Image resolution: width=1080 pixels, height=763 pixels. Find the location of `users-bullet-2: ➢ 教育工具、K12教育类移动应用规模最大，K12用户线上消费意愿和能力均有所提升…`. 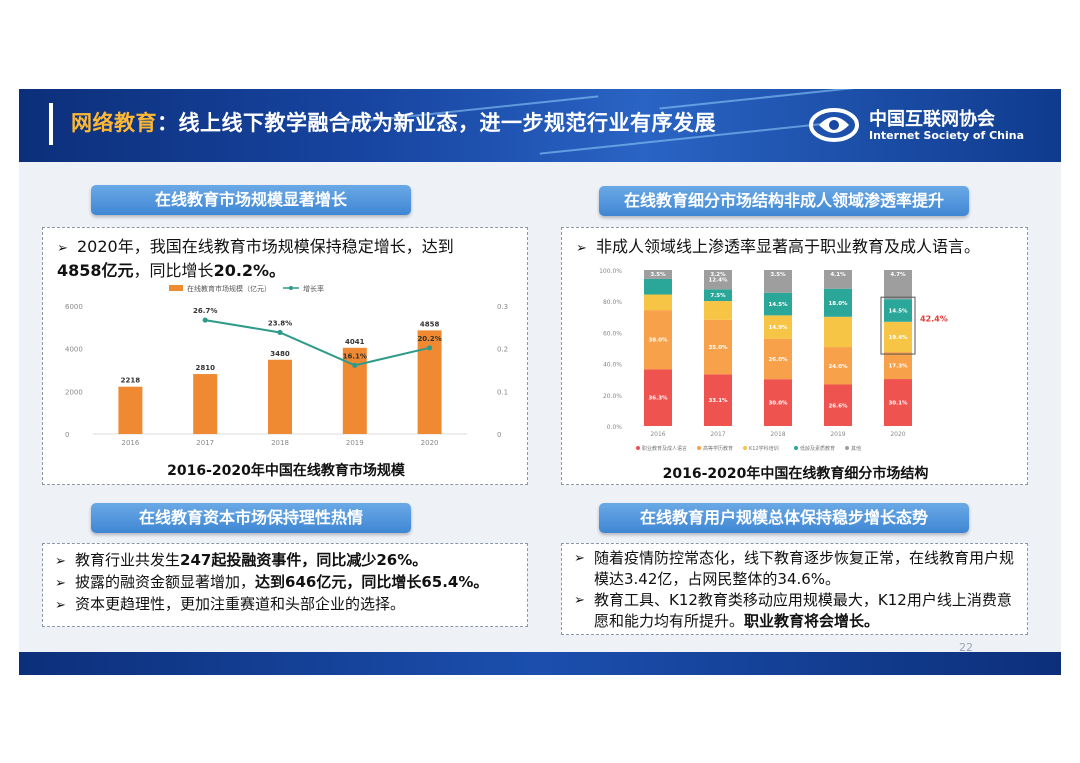

users-bullet-2: ➢ 教育工具、K12教育类移动应用规模最大，K12用户线上消费意愿和能力均有所提升… is located at coordinates (793, 610).